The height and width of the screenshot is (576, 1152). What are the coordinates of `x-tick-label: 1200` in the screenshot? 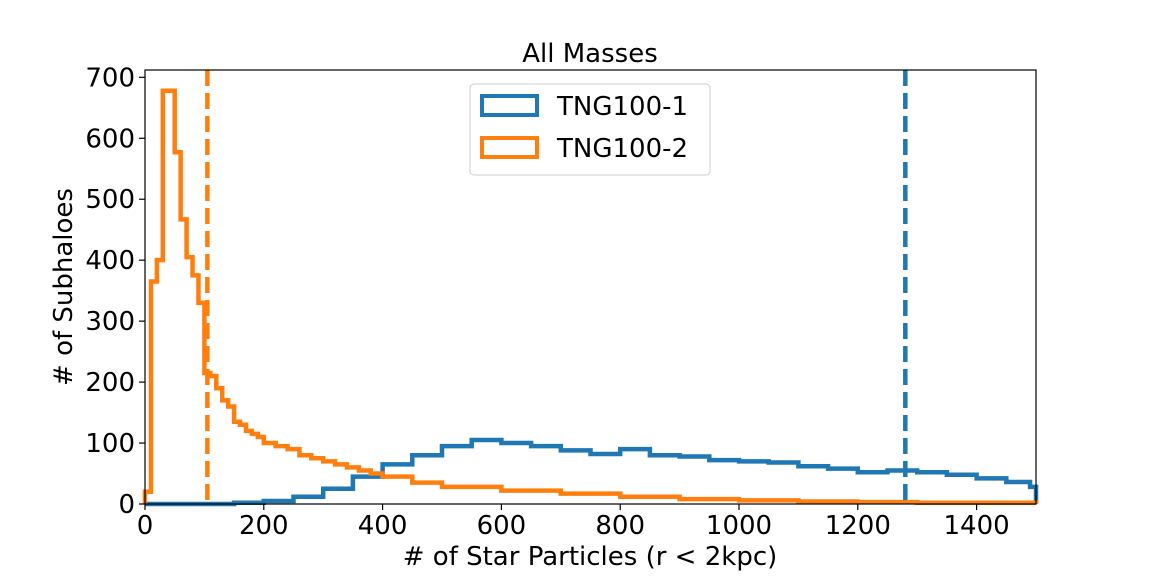 It's located at (858, 526).